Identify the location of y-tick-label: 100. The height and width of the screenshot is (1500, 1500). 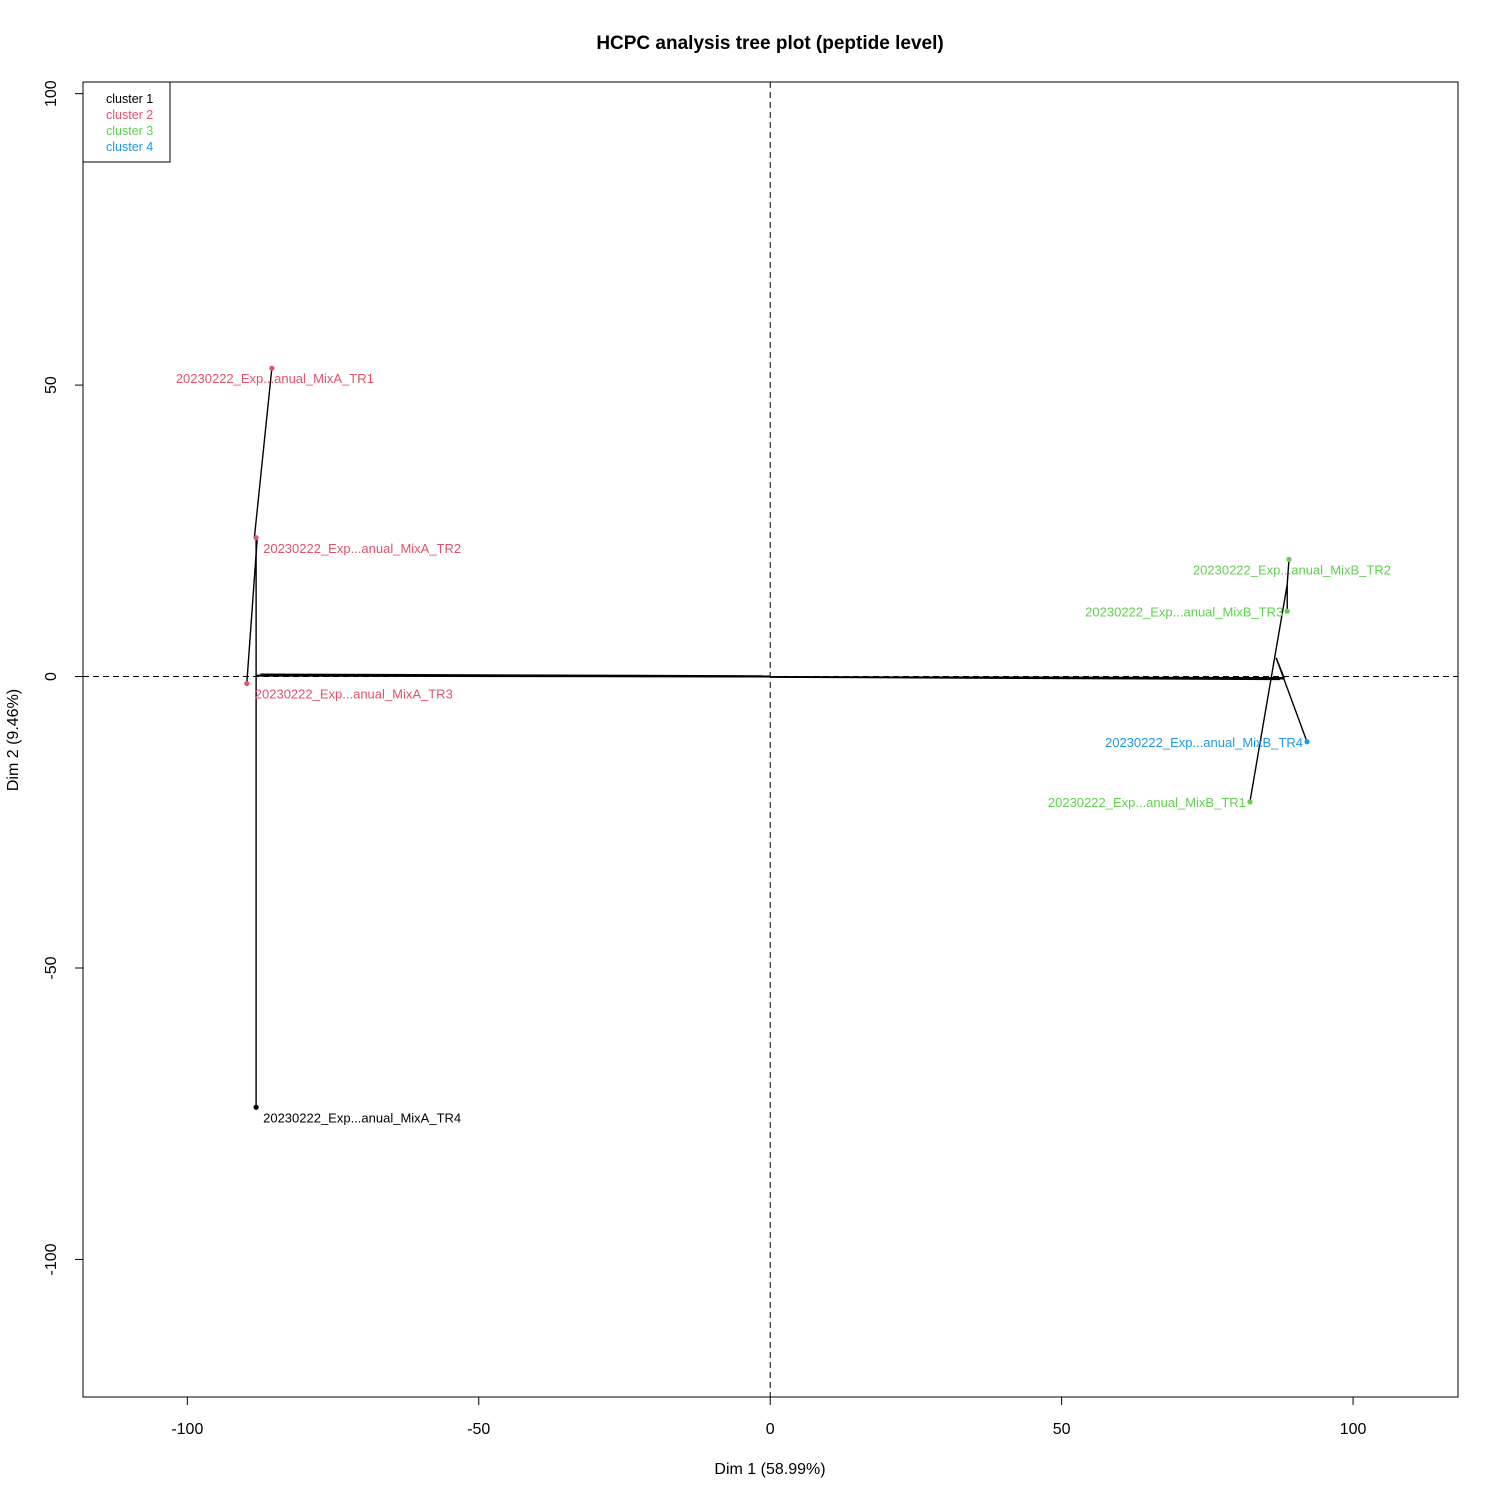
(51, 93).